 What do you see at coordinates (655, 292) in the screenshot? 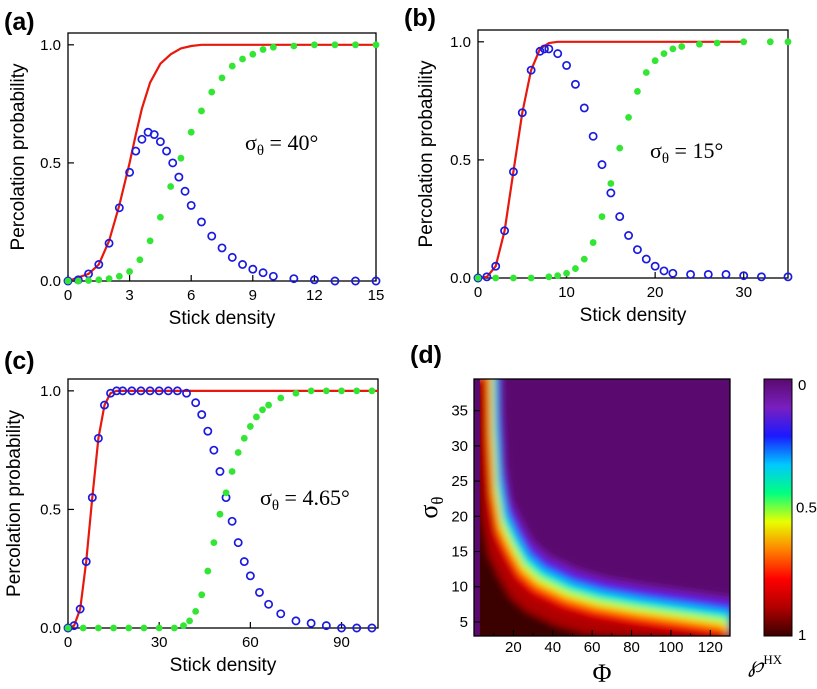
I see `x-tick-label: 20` at bounding box center [655, 292].